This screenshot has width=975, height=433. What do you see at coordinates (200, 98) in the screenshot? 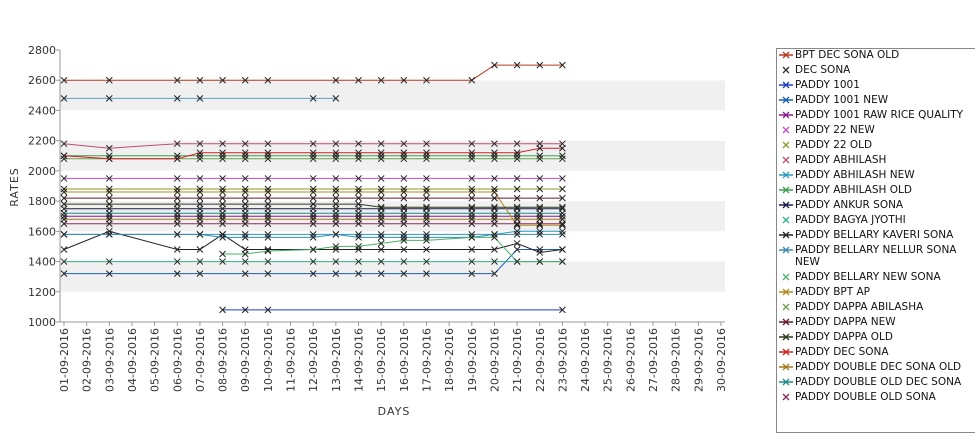
I see `series-dec-sona` at bounding box center [200, 98].